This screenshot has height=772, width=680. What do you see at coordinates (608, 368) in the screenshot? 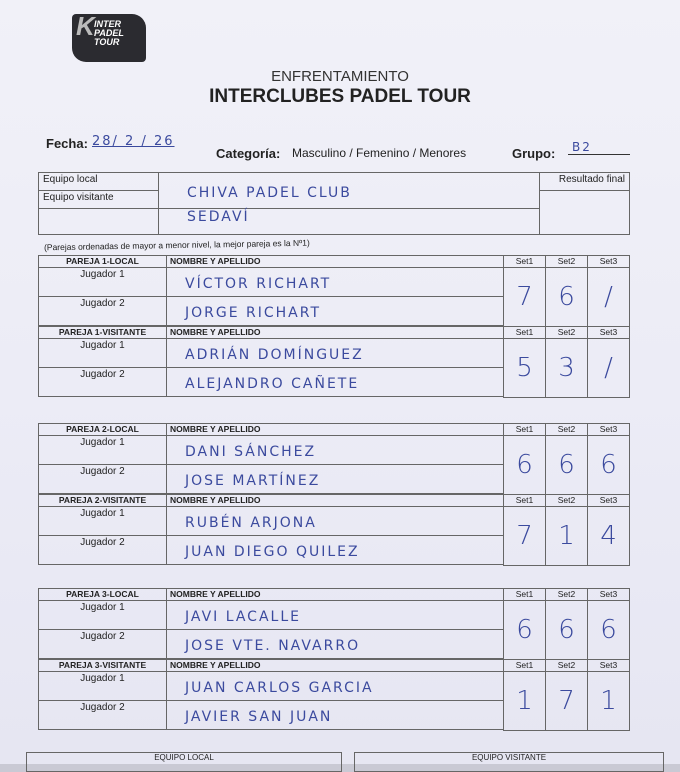
I see `visit-set3-score: /` at bounding box center [608, 368].